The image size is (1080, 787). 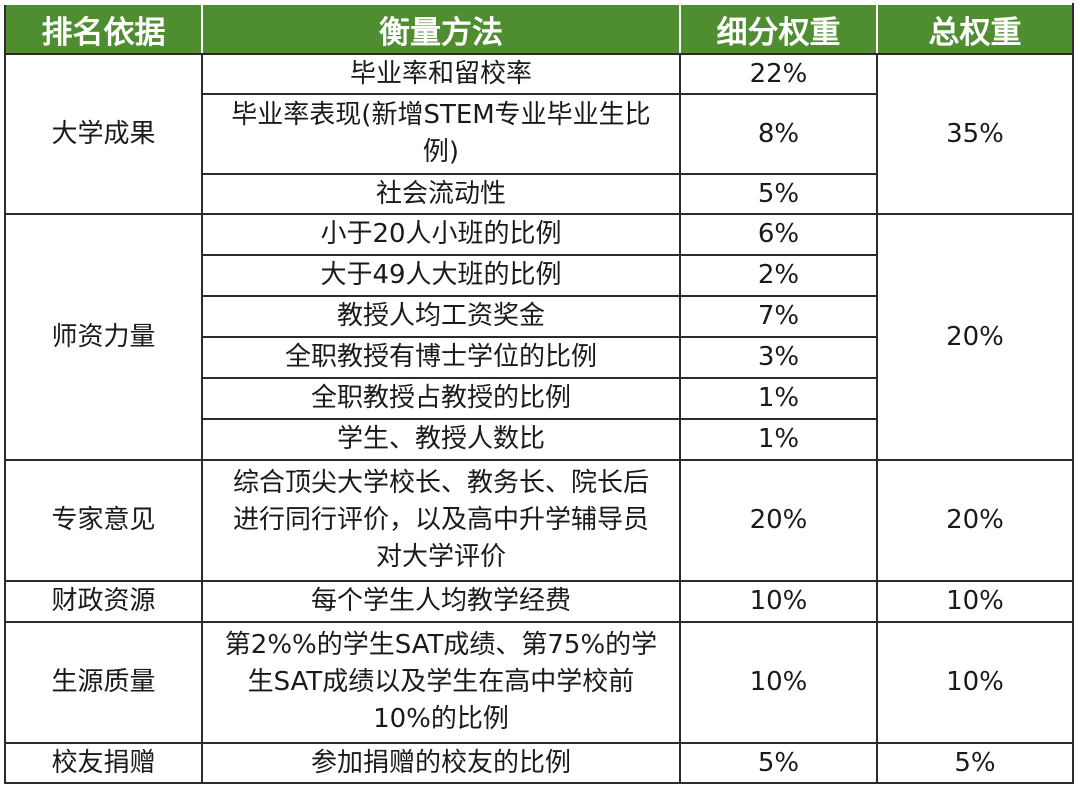 I want to click on method-cell: 综合顶尖大学校长、教务长、院长后进行同行评价，以及高中升学辅导员对大学评价, so click(x=441, y=520).